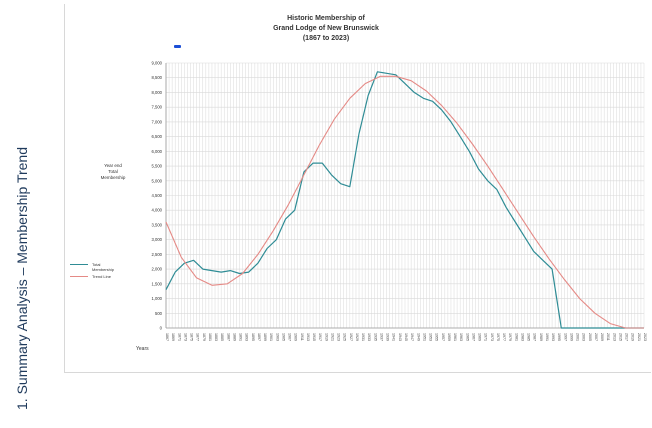 The width and height of the screenshot is (652, 428). I want to click on x-tick-label: 1985, so click(529, 337).